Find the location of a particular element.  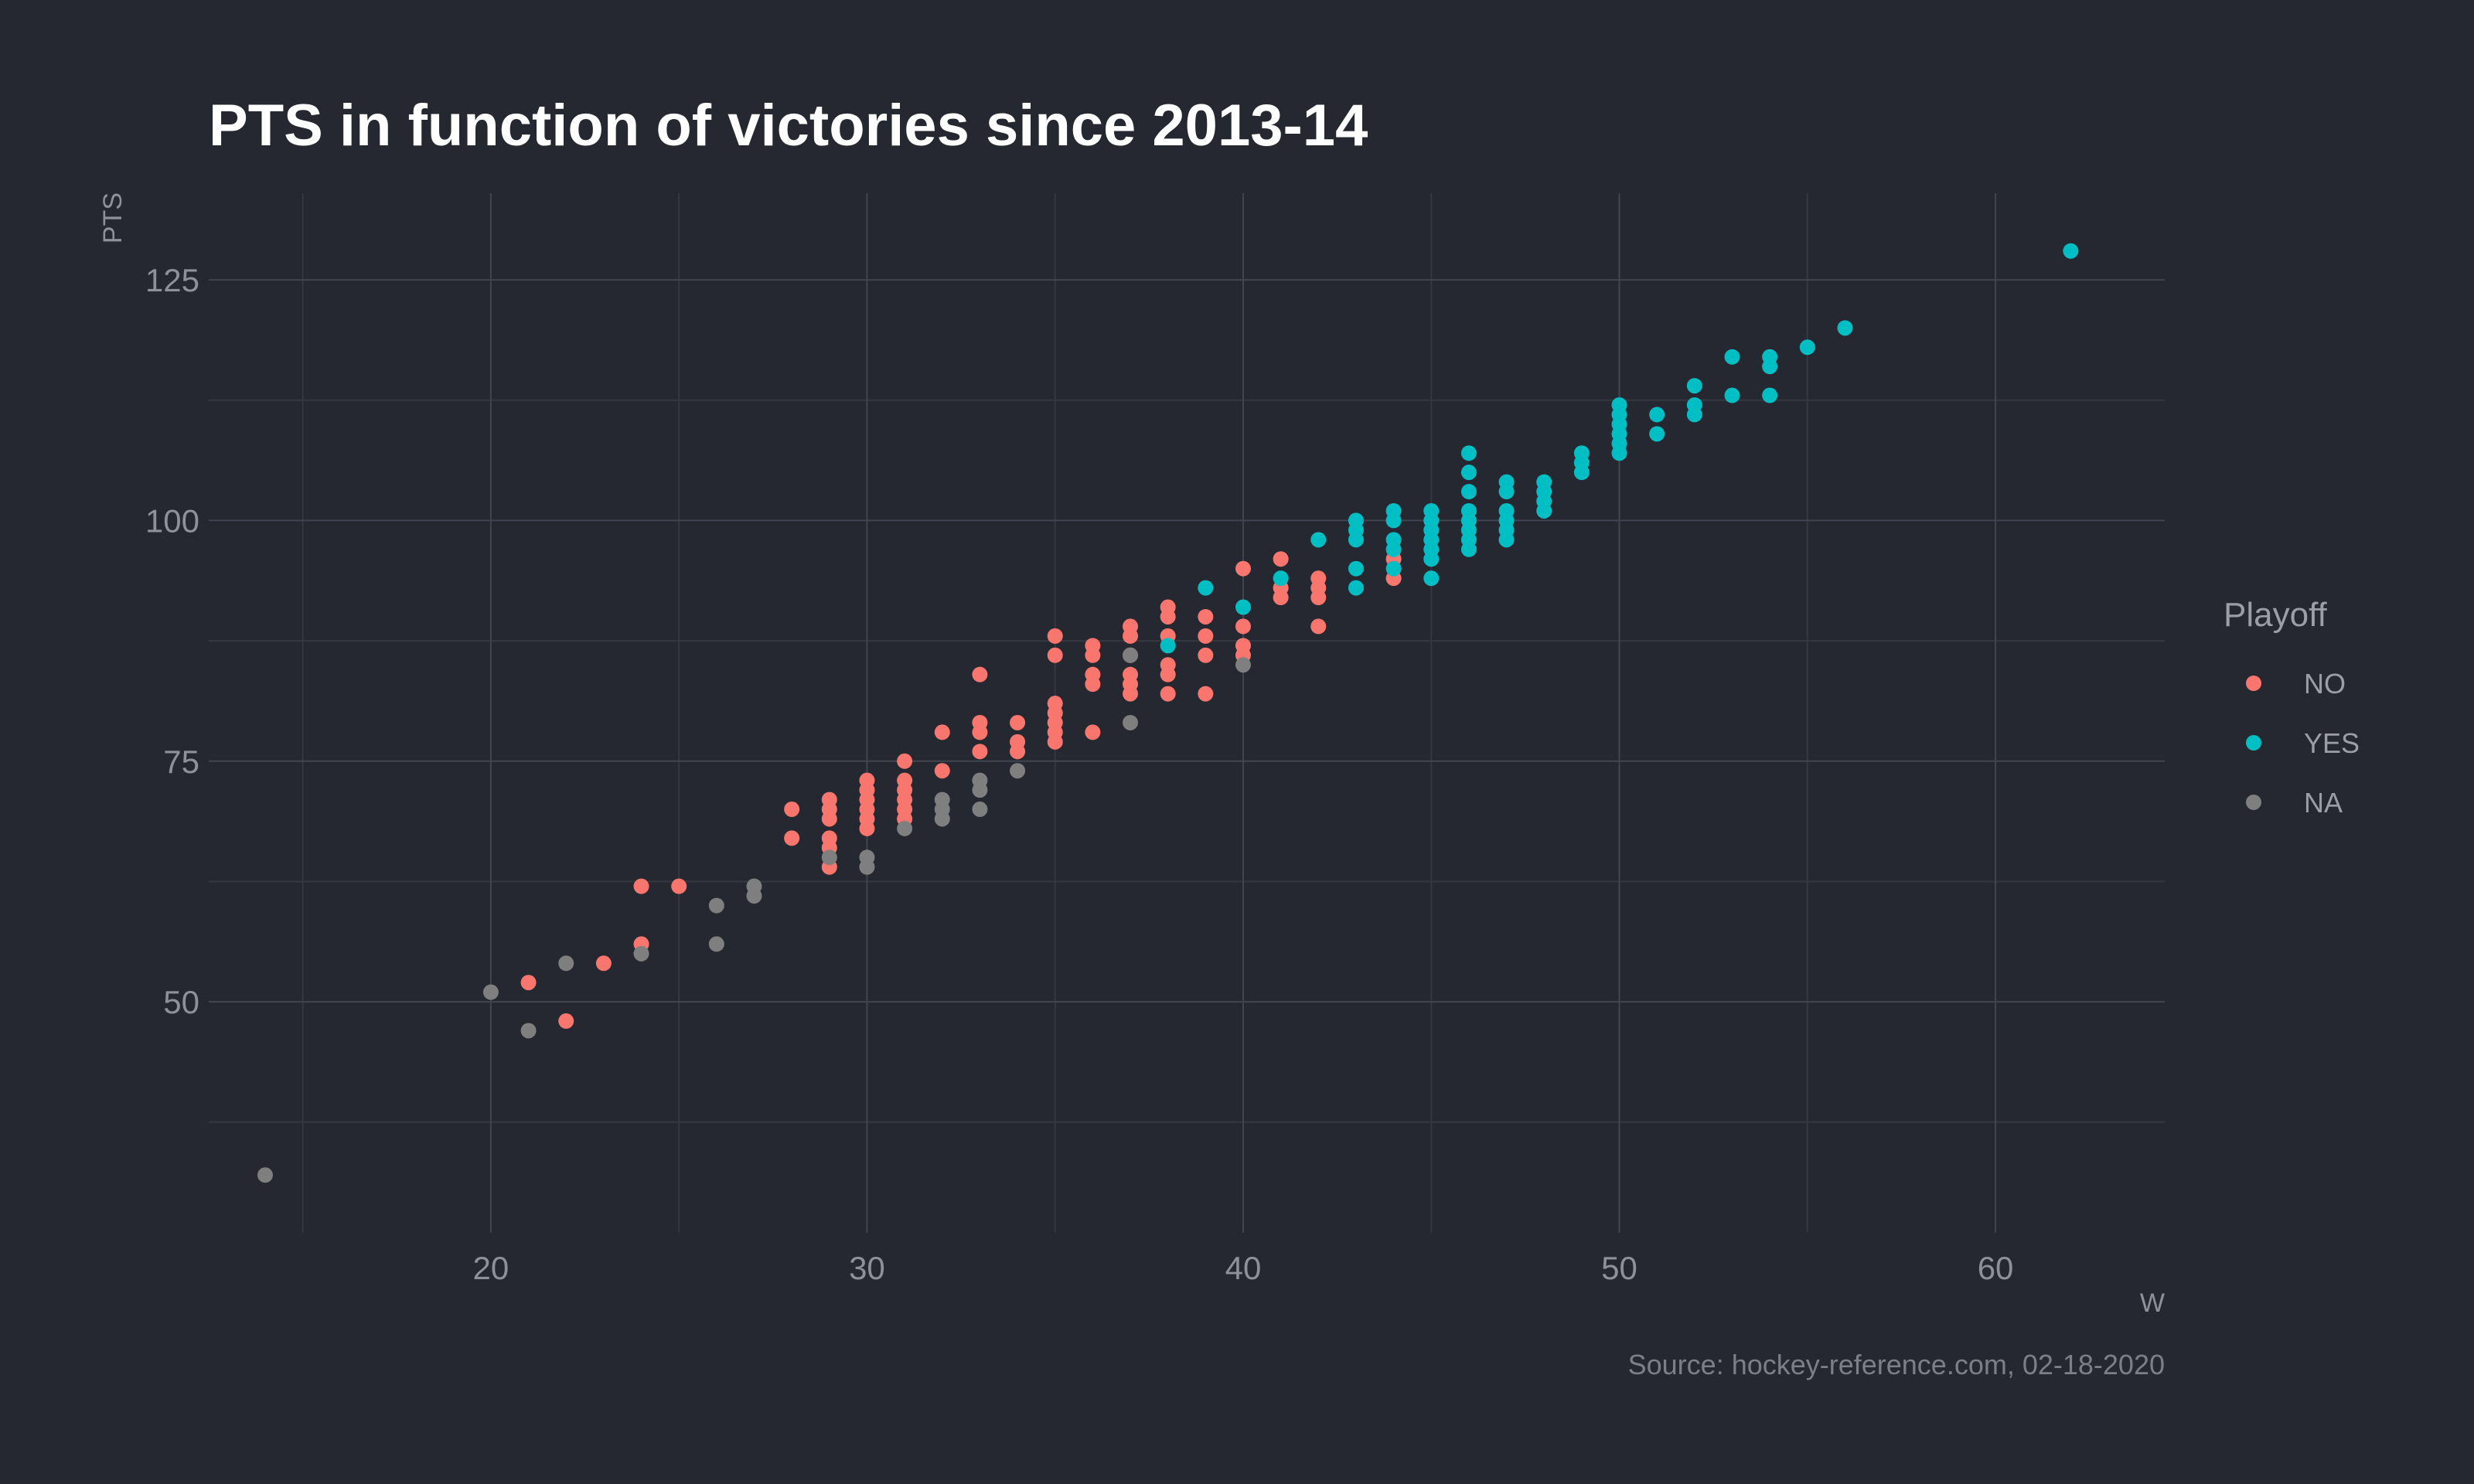

source-caption: Source: hockey-reference.com, 02-18-2020 is located at coordinates (1896, 1364).